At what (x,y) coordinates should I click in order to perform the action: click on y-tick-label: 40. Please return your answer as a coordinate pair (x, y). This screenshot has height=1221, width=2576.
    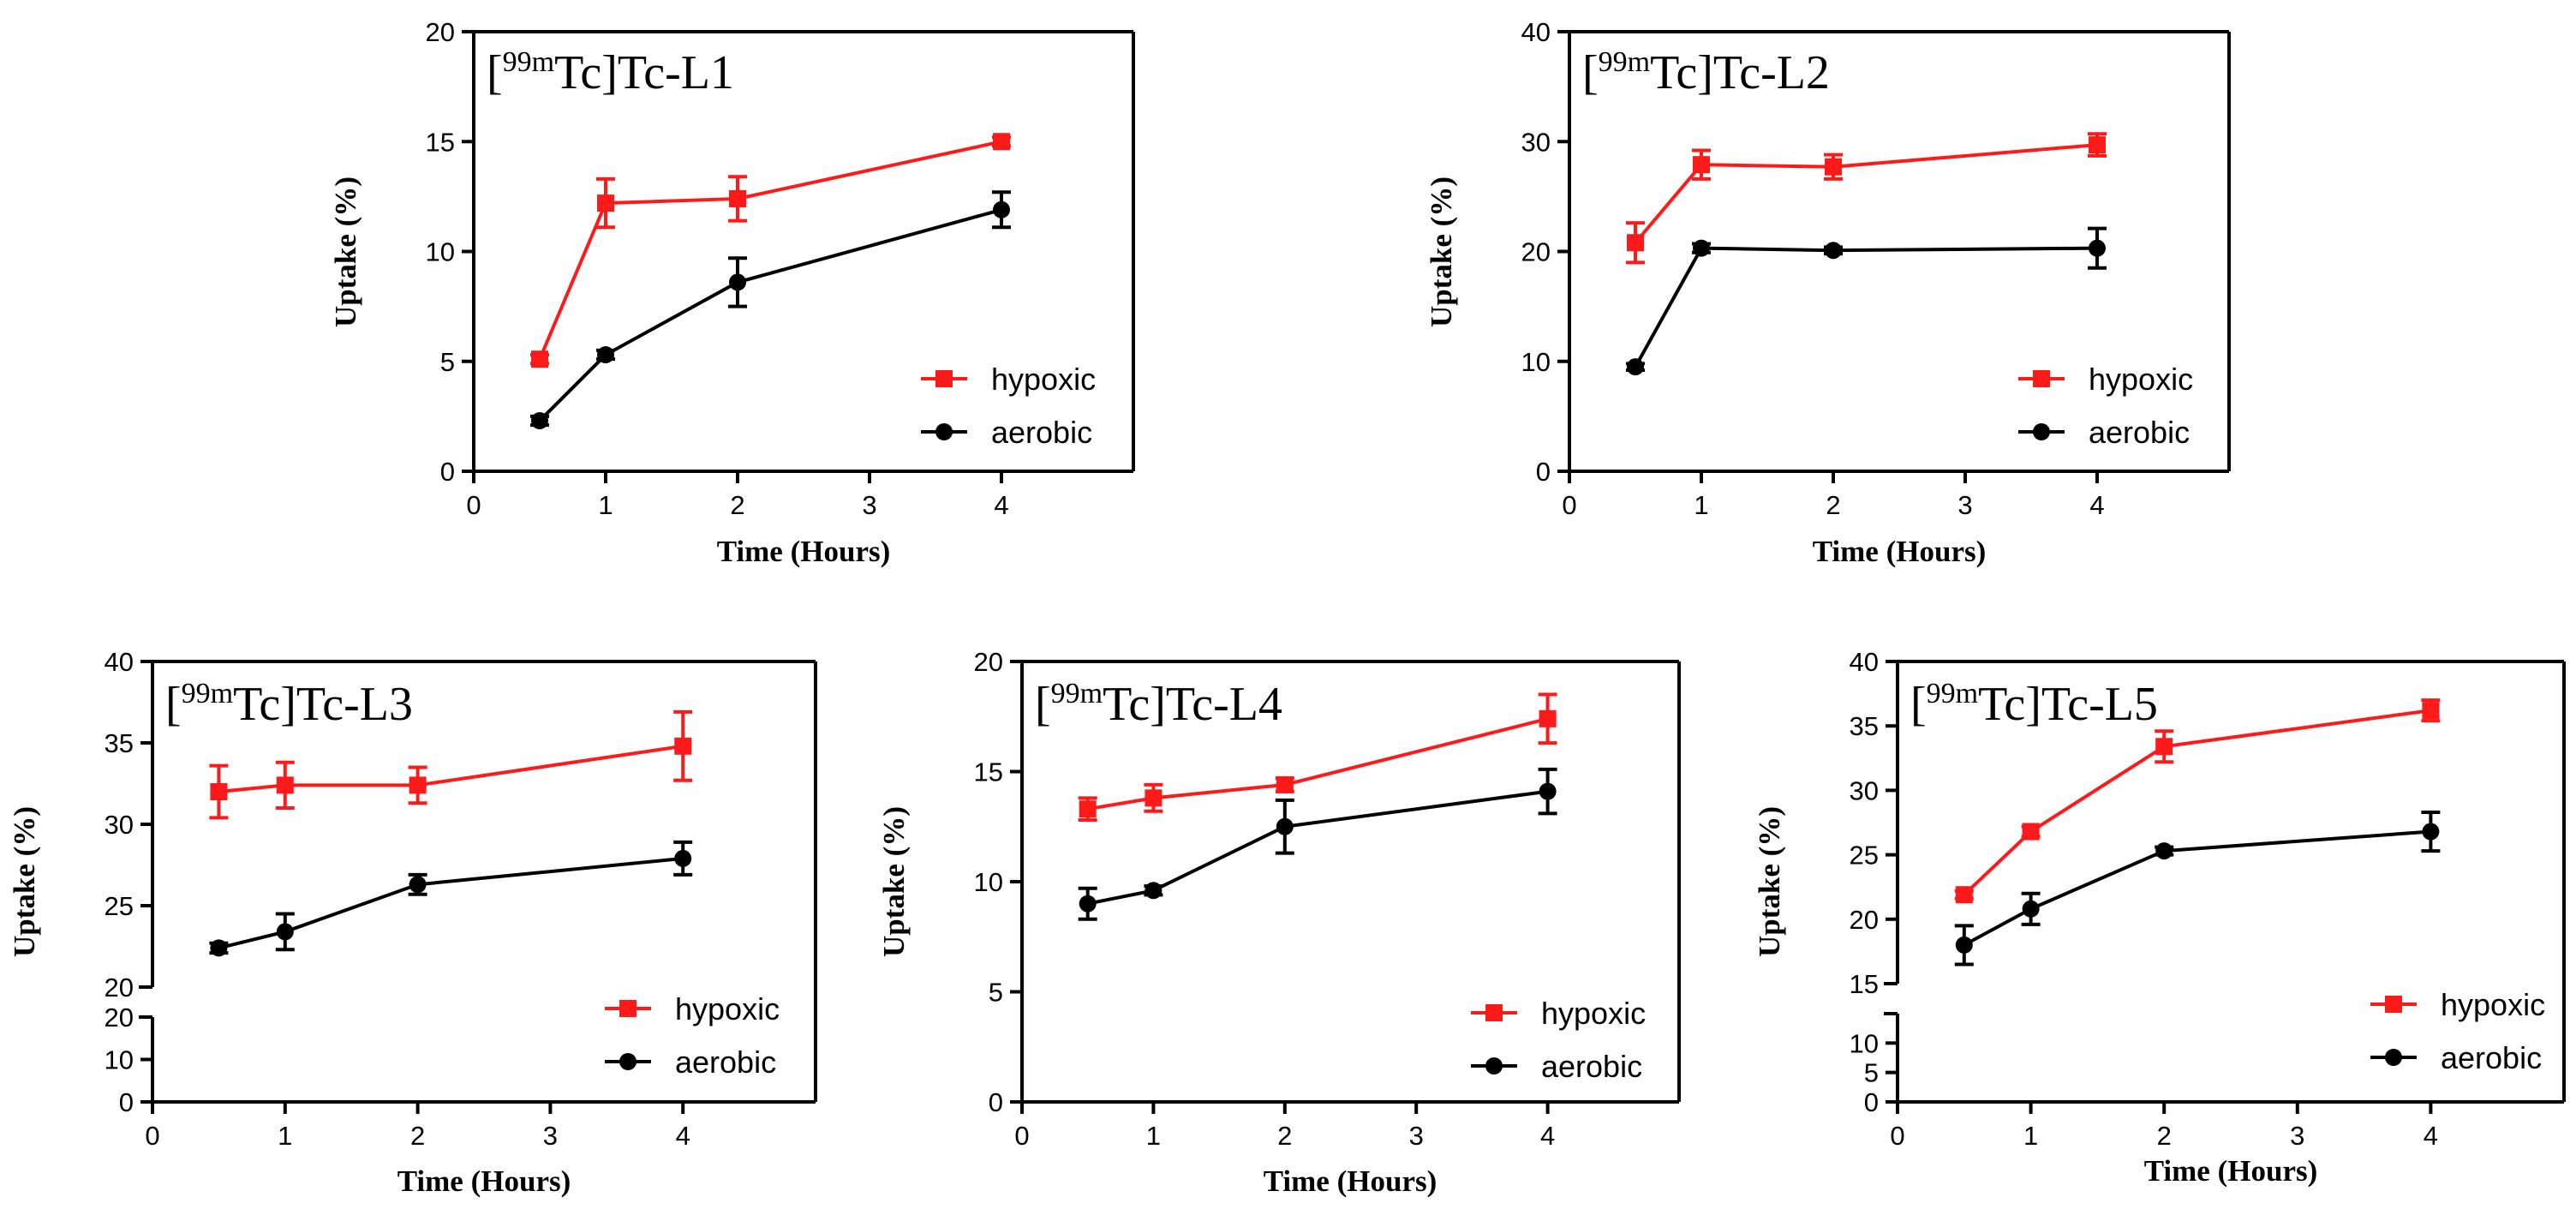
    Looking at the image, I should click on (1864, 662).